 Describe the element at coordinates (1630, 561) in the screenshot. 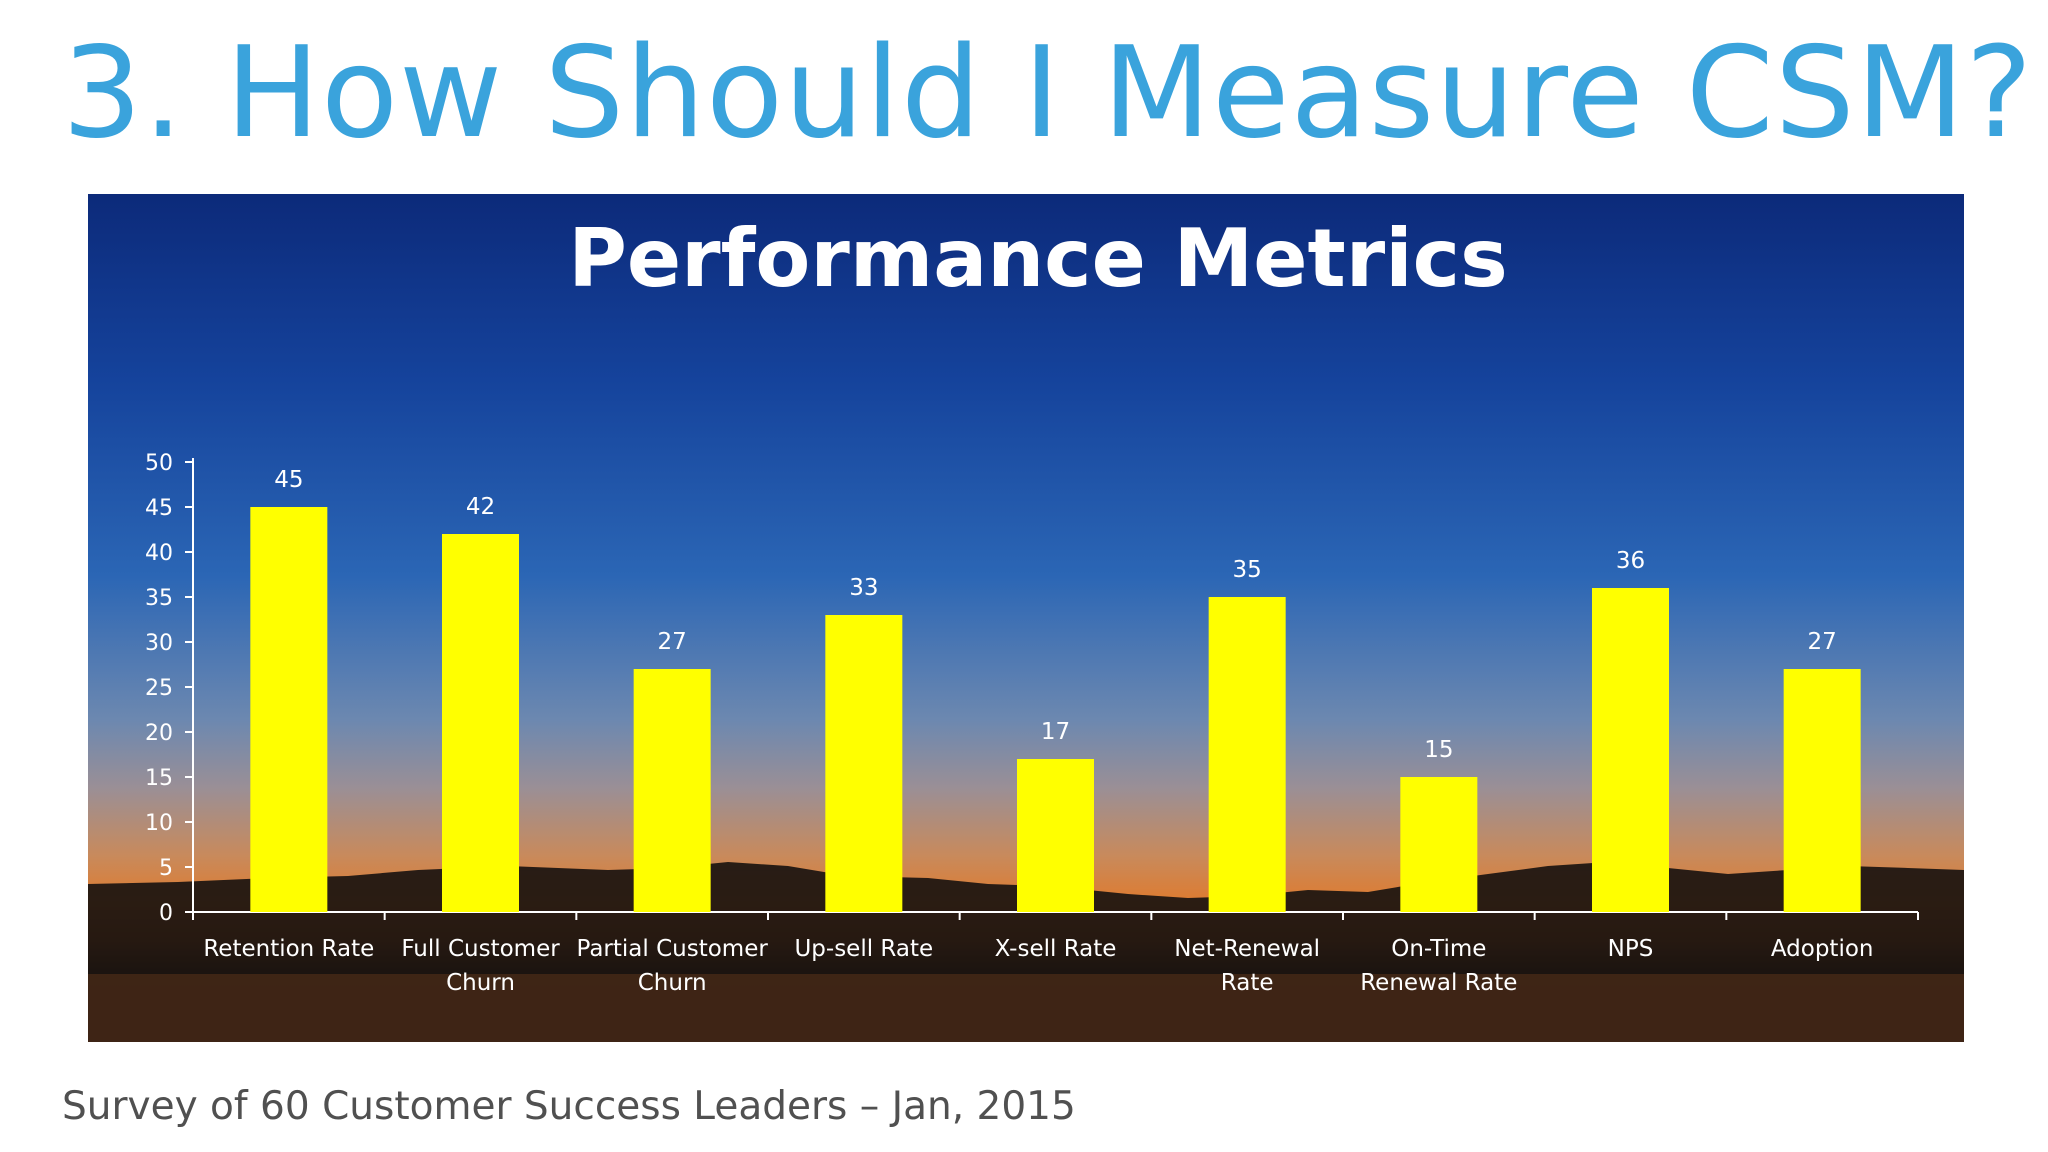

I see `data-label: 36` at that location.